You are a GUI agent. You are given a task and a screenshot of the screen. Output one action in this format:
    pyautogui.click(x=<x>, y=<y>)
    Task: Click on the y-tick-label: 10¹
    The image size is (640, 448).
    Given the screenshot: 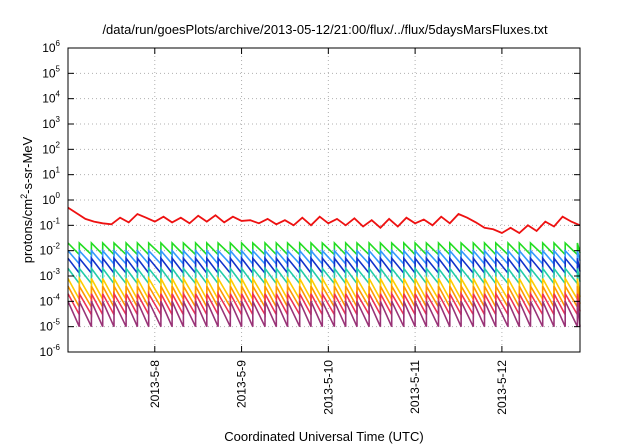 What is the action you would take?
    pyautogui.click(x=51, y=174)
    